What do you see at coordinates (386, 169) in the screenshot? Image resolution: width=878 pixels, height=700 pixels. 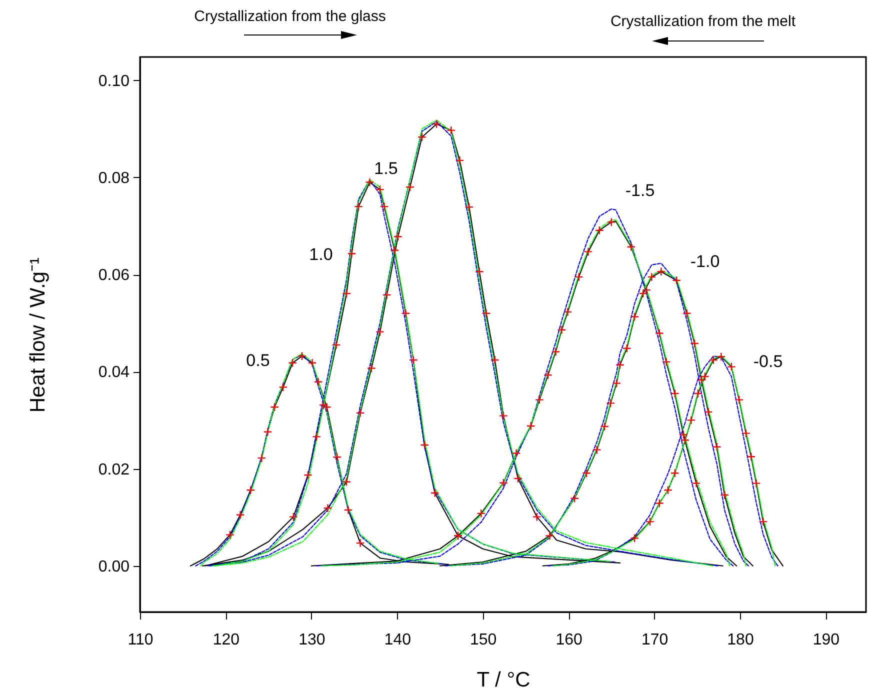 I see `annotation: 1.5` at bounding box center [386, 169].